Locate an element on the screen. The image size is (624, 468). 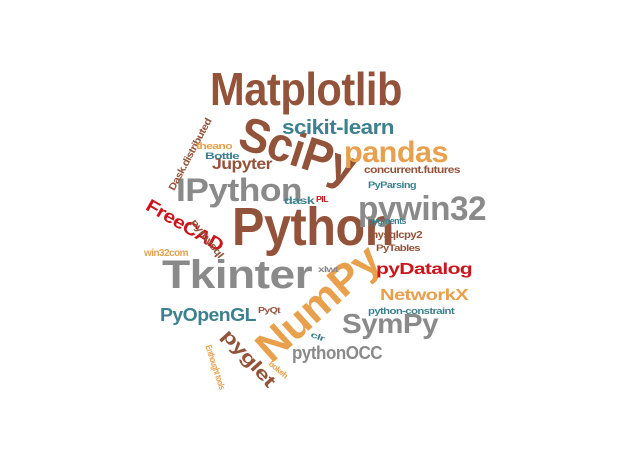
word-python: Python is located at coordinates (313, 227).